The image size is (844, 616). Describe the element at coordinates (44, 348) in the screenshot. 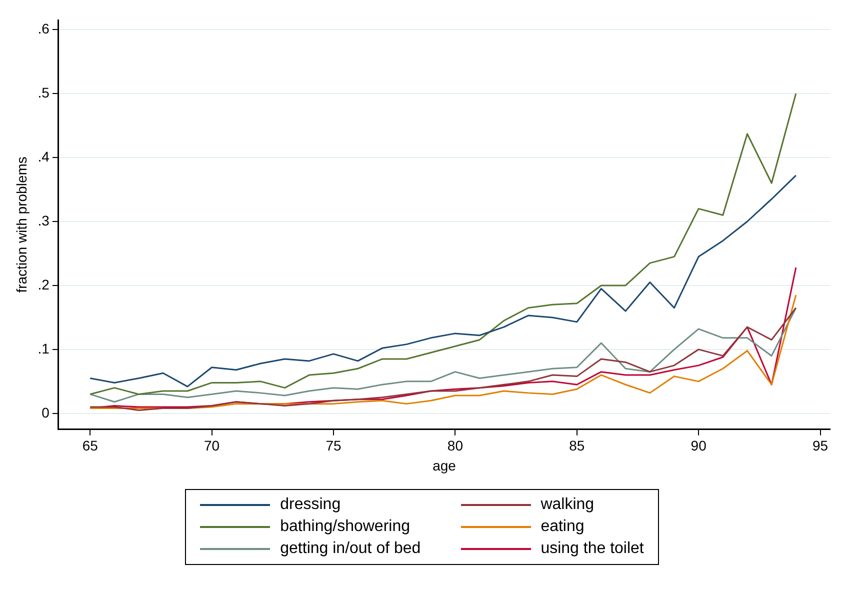

I see `y-tick-label: .1` at that location.